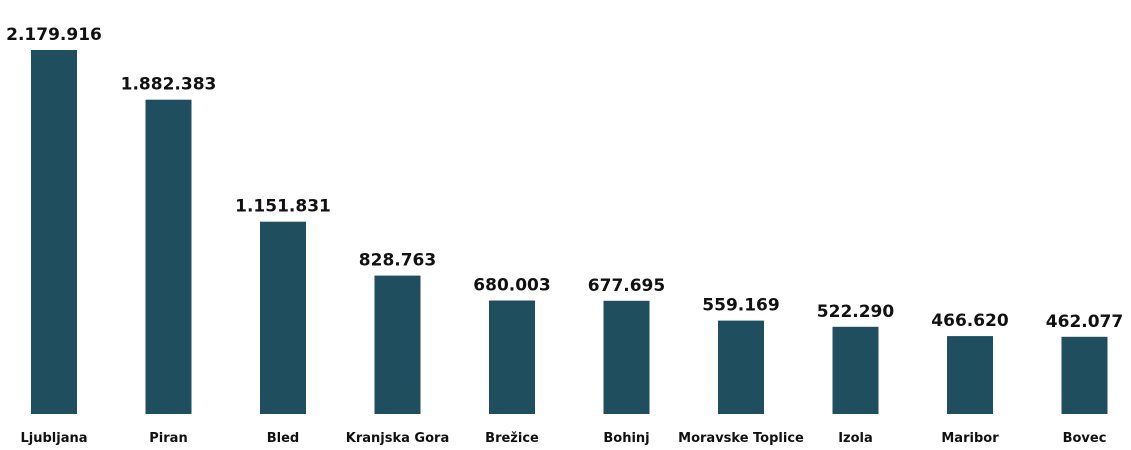 This screenshot has width=1131, height=450. Describe the element at coordinates (511, 286) in the screenshot. I see `value-label-5: 680.003` at that location.